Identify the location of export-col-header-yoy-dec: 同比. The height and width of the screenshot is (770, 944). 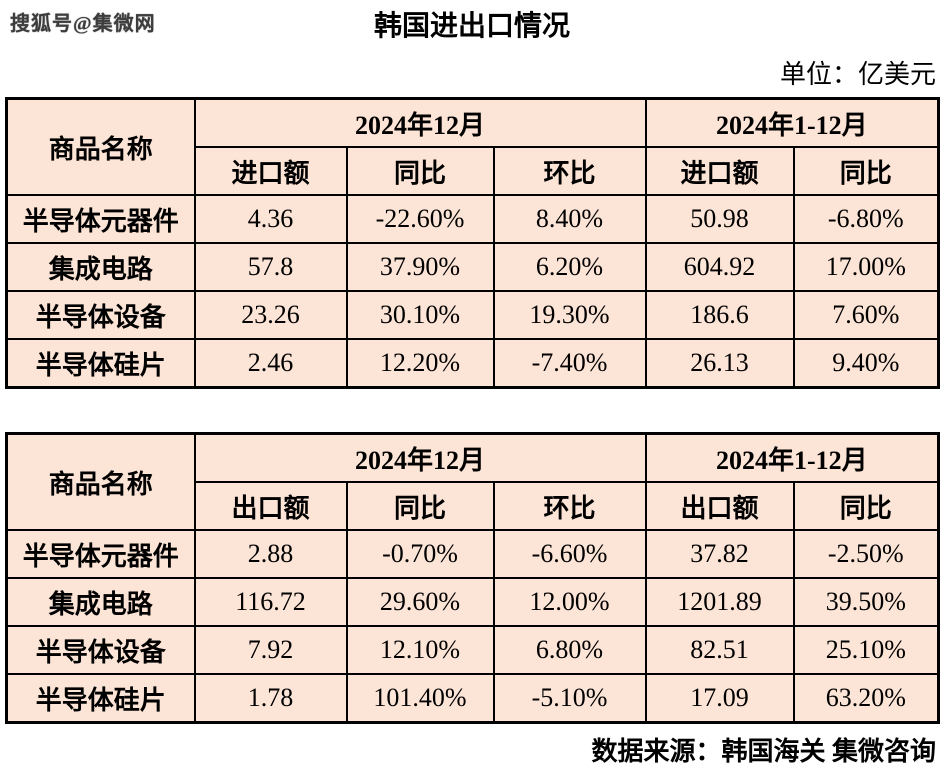
(420, 506).